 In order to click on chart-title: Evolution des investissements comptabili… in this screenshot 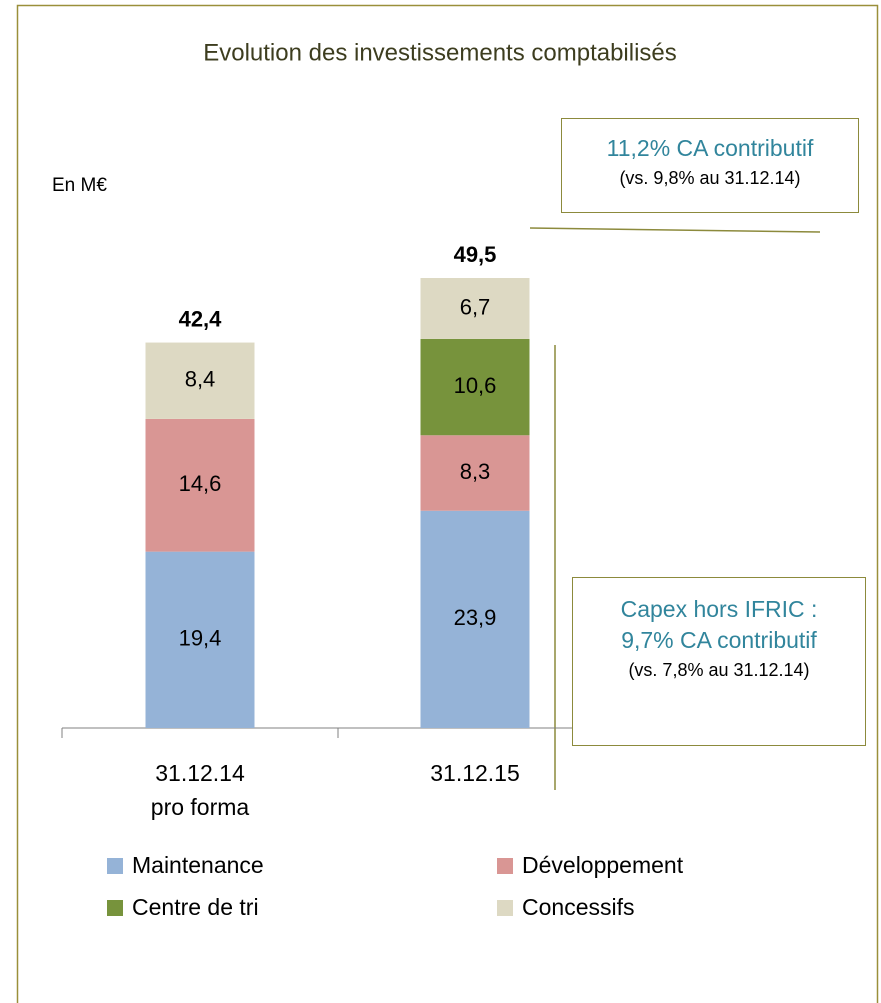, I will do `click(440, 52)`.